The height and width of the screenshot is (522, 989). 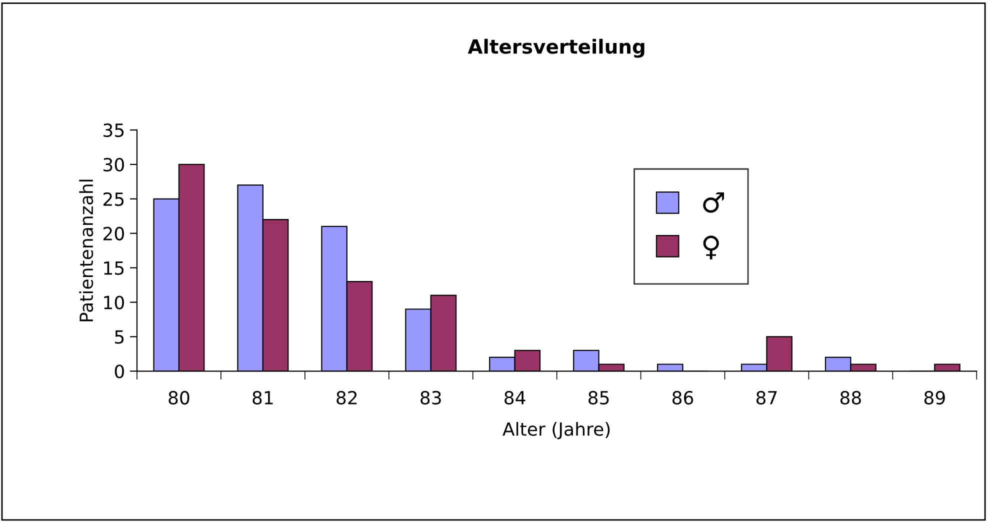 What do you see at coordinates (119, 371) in the screenshot?
I see `y-tick-label: 0` at bounding box center [119, 371].